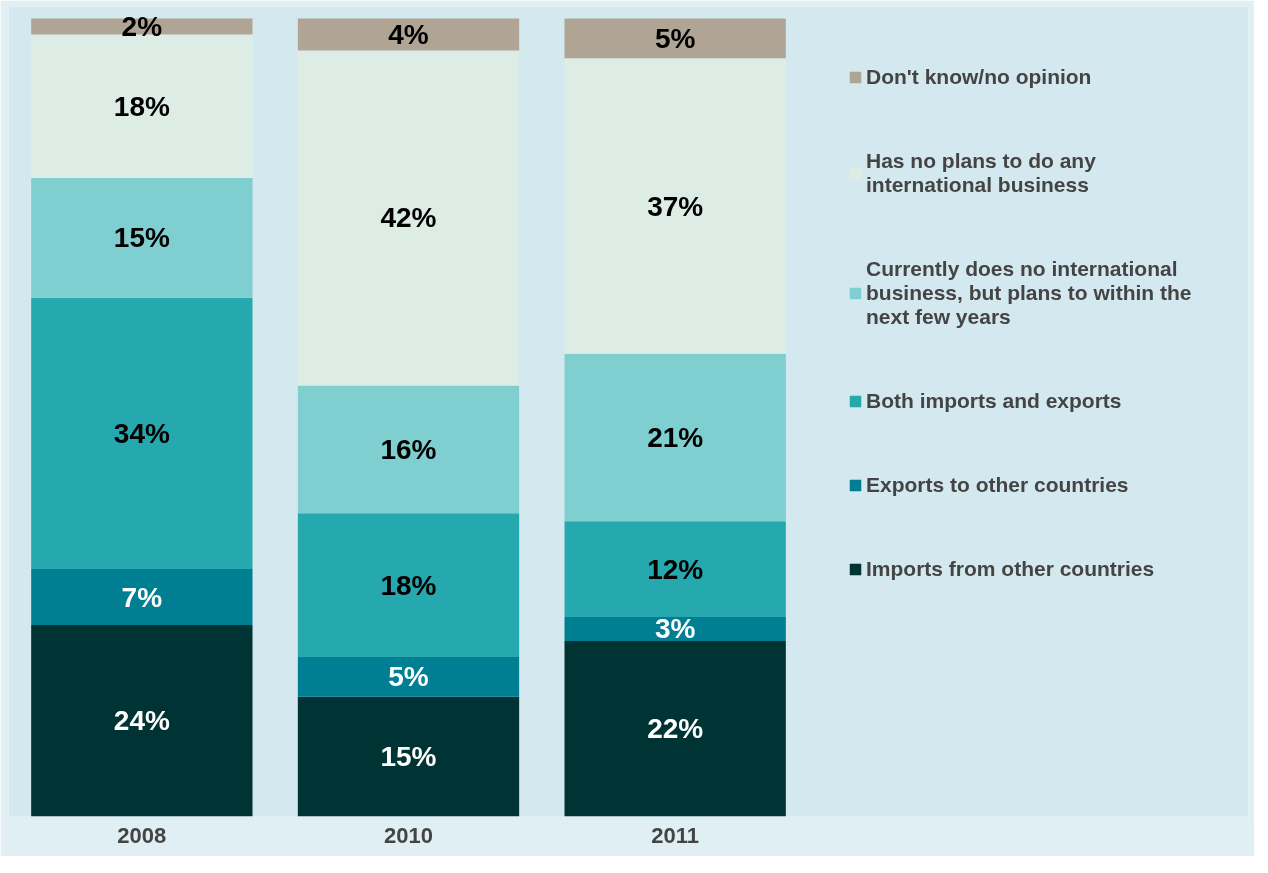 Image resolution: width=1268 pixels, height=873 pixels. What do you see at coordinates (994, 401) in the screenshot?
I see `legend-label: Both imports and exports` at bounding box center [994, 401].